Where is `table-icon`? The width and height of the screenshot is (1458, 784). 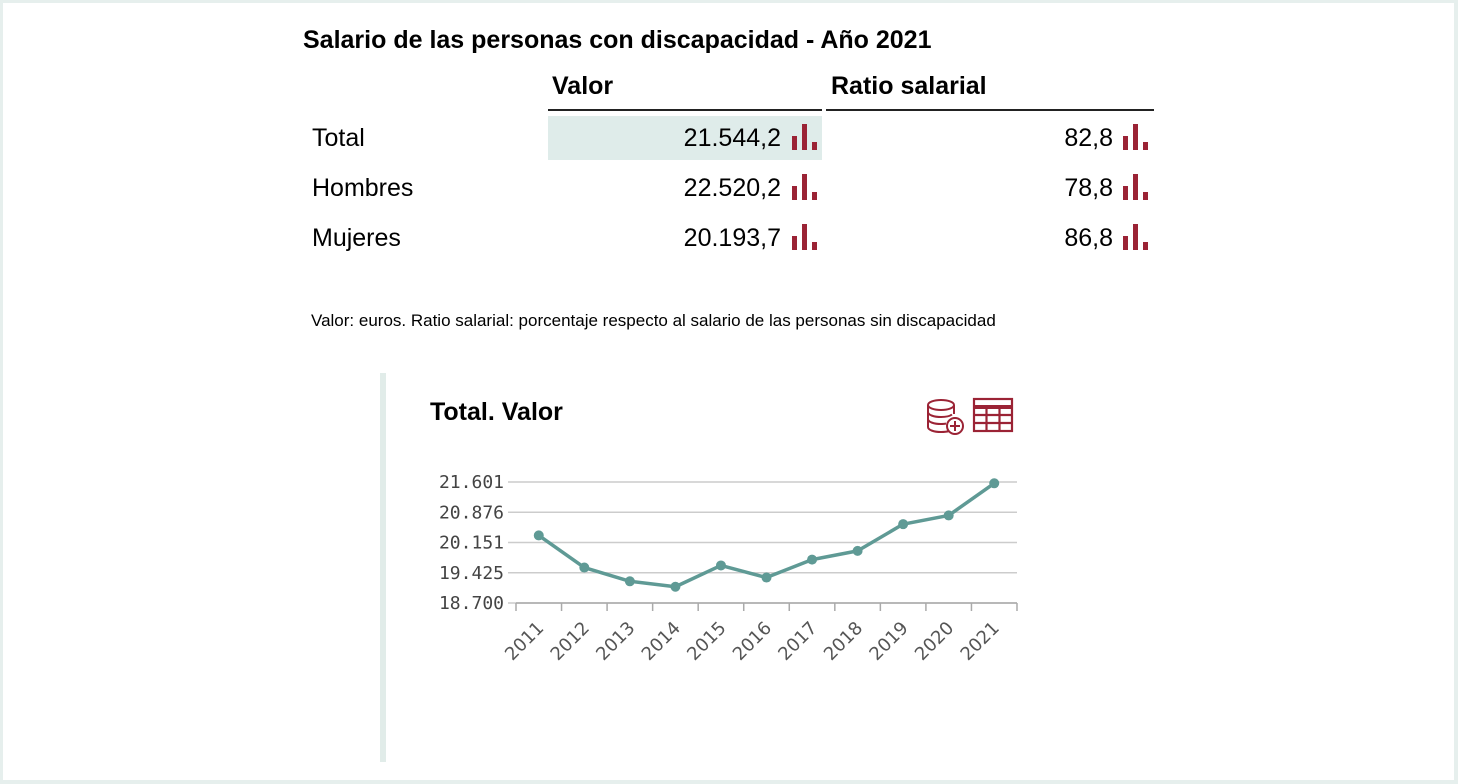
table-icon is located at coordinates (993, 416).